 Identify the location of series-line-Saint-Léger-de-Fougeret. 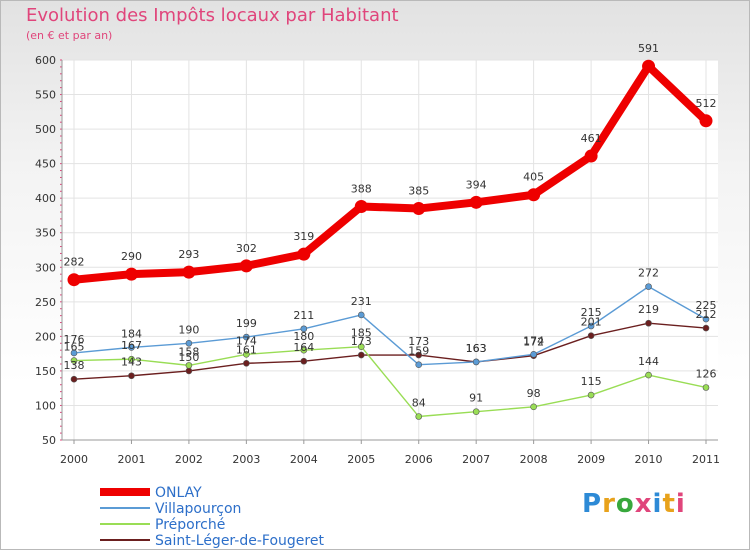
(390, 351).